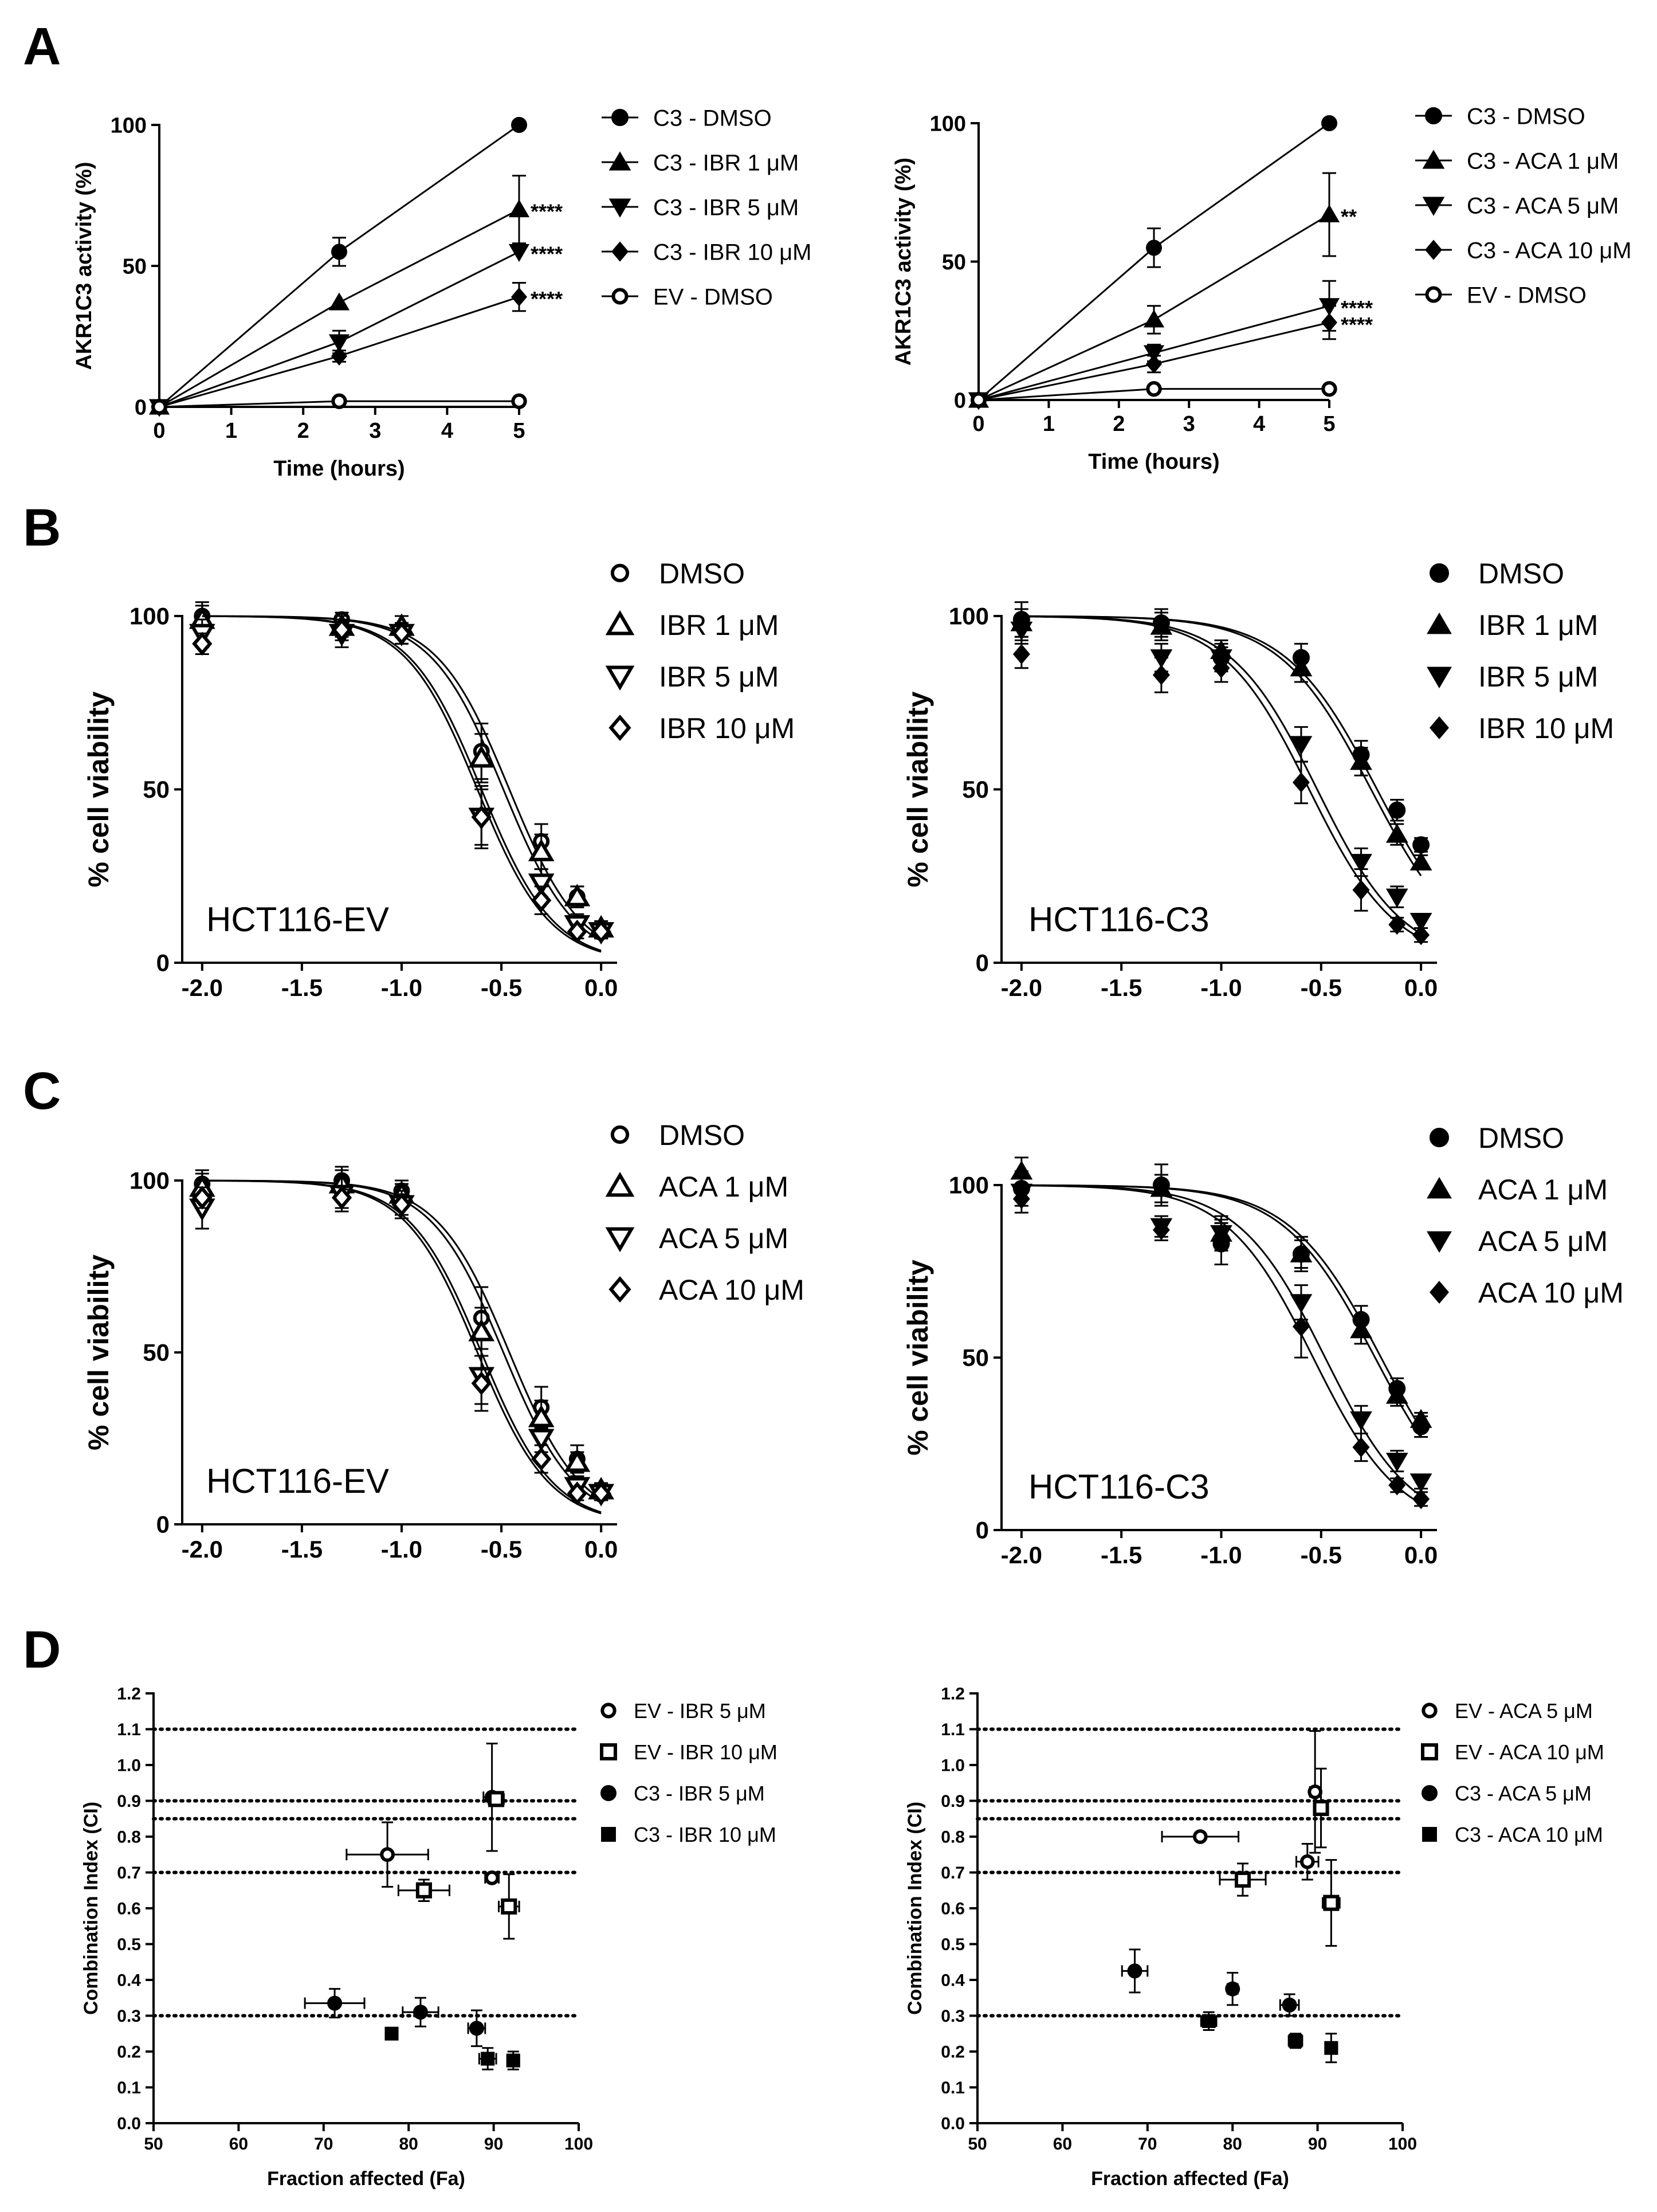  What do you see at coordinates (402, 1347) in the screenshot?
I see `fit-curve` at bounding box center [402, 1347].